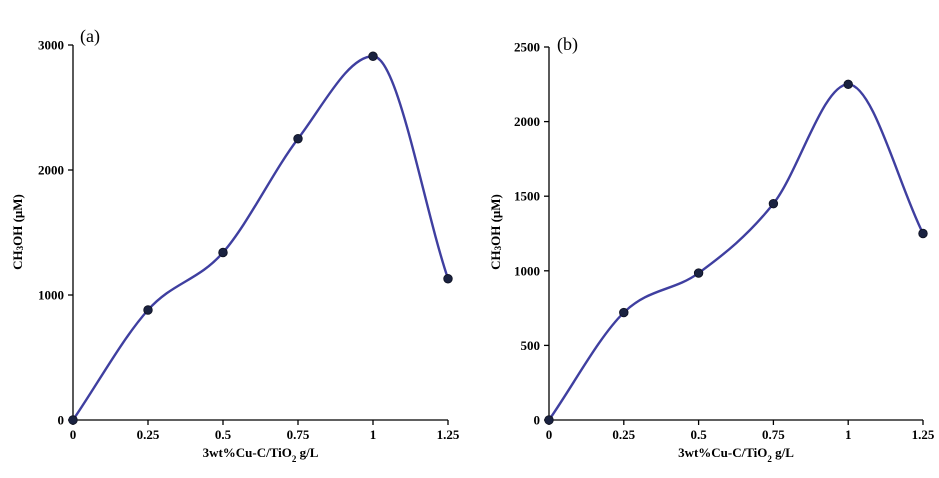 This screenshot has height=478, width=939. Describe the element at coordinates (527, 47) in the screenshot. I see `y-tick-label: 2500` at that location.